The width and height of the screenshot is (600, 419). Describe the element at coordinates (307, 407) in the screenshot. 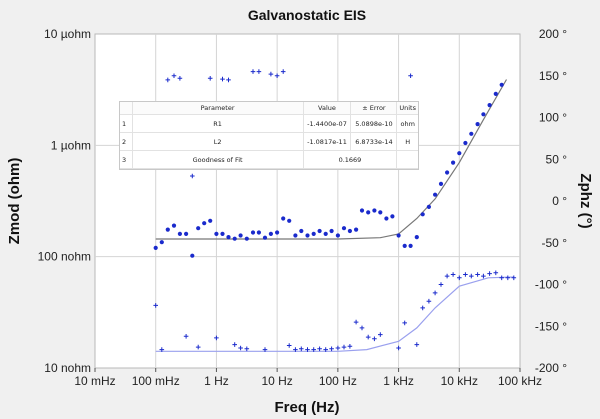

I see `x-axis-label: Freq (Hz)` at that location.